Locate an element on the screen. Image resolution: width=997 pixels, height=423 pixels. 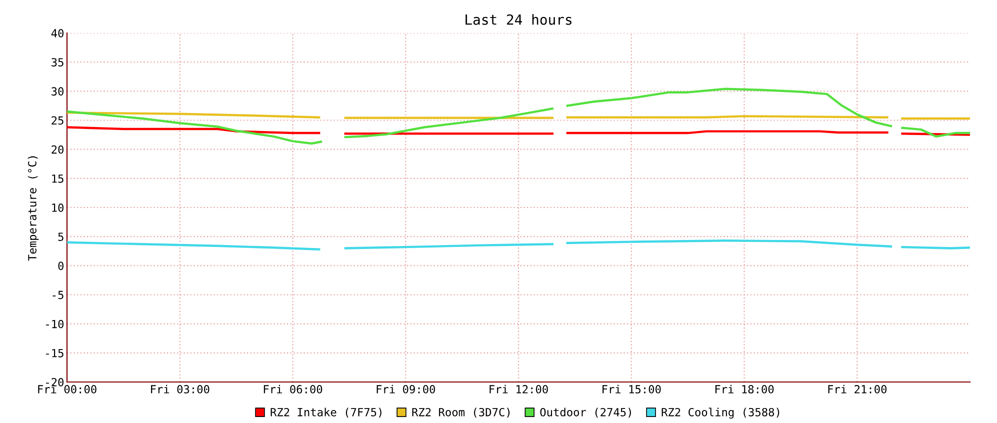
y-tick-label: 25 is located at coordinates (58, 120).